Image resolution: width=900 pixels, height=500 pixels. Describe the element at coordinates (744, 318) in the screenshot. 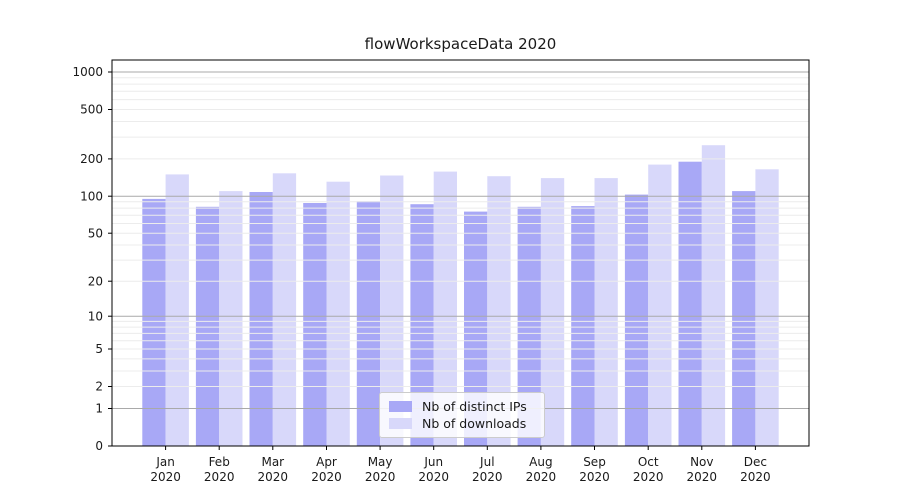

I see `bar-ips-dec` at that location.